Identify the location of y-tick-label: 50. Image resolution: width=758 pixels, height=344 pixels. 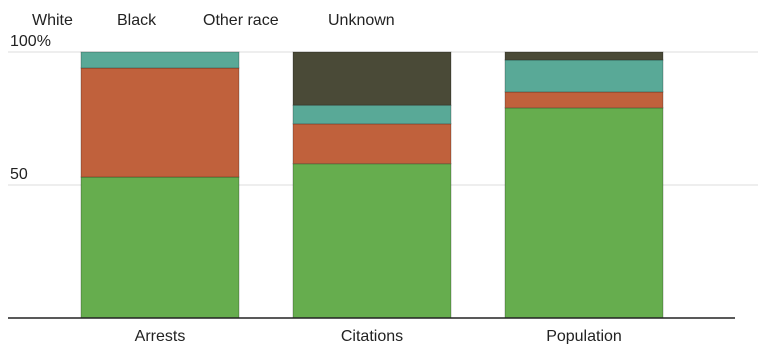
(19, 174).